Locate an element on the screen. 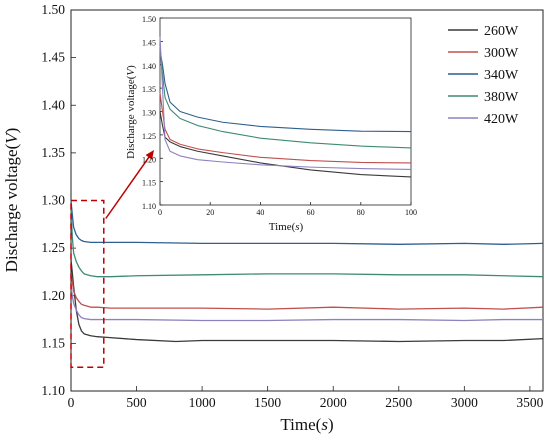 The width and height of the screenshot is (550, 440). inset-series-group is located at coordinates (285, 107).